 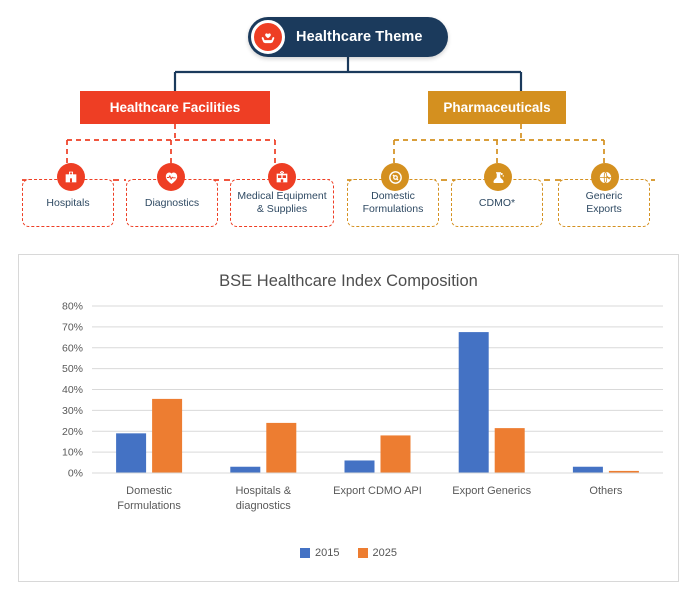 I want to click on node-pharmaceuticals: Pharmaceuticals, so click(x=497, y=107).